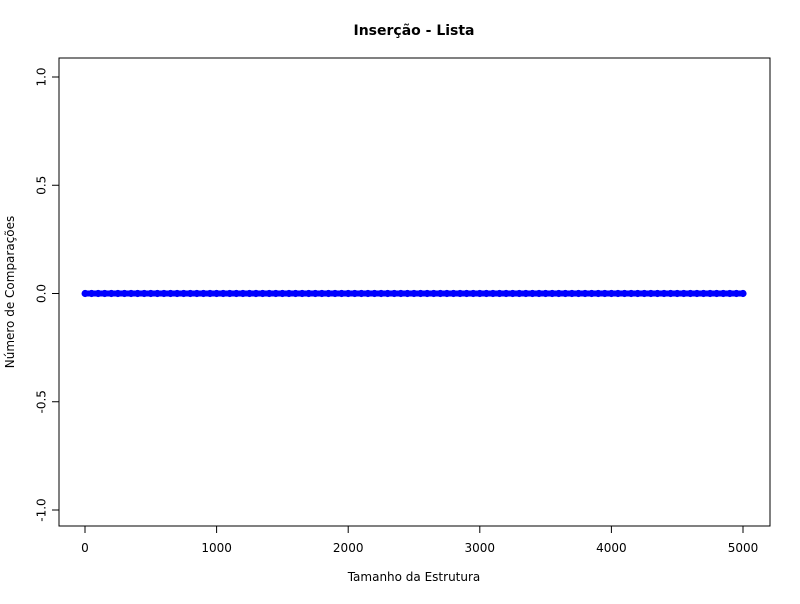 This screenshot has height=604, width=800. What do you see at coordinates (414, 577) in the screenshot?
I see `x-axis-label: Tamanho da Estrutura` at bounding box center [414, 577].